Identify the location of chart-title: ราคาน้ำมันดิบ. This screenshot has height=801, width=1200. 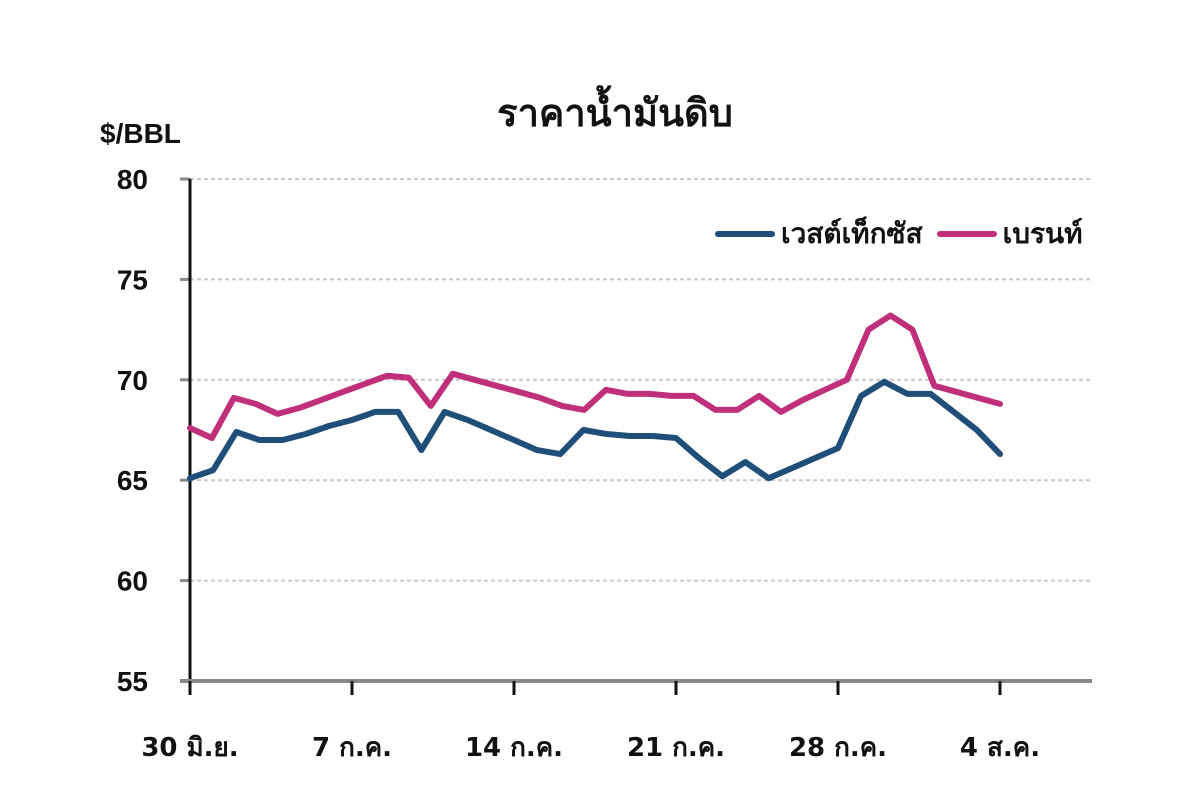
(615, 113).